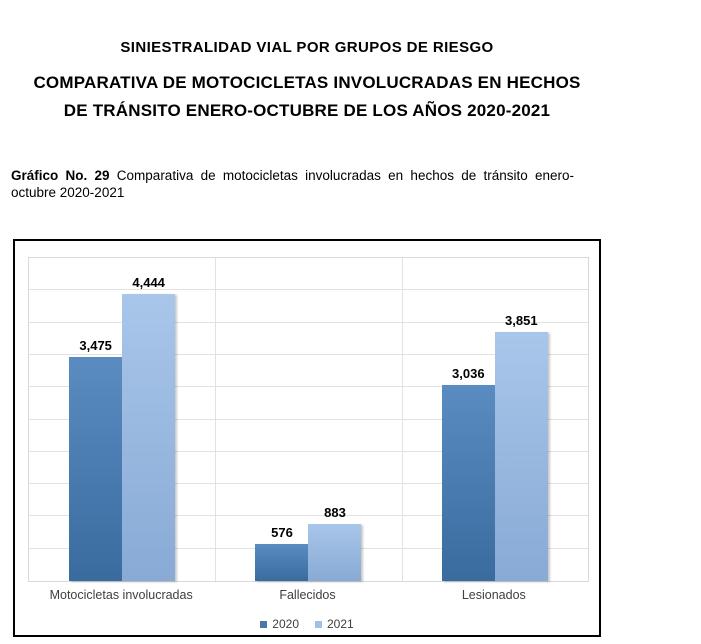 The image size is (701, 644). I want to click on legend-item-2020: 2020, so click(279, 624).